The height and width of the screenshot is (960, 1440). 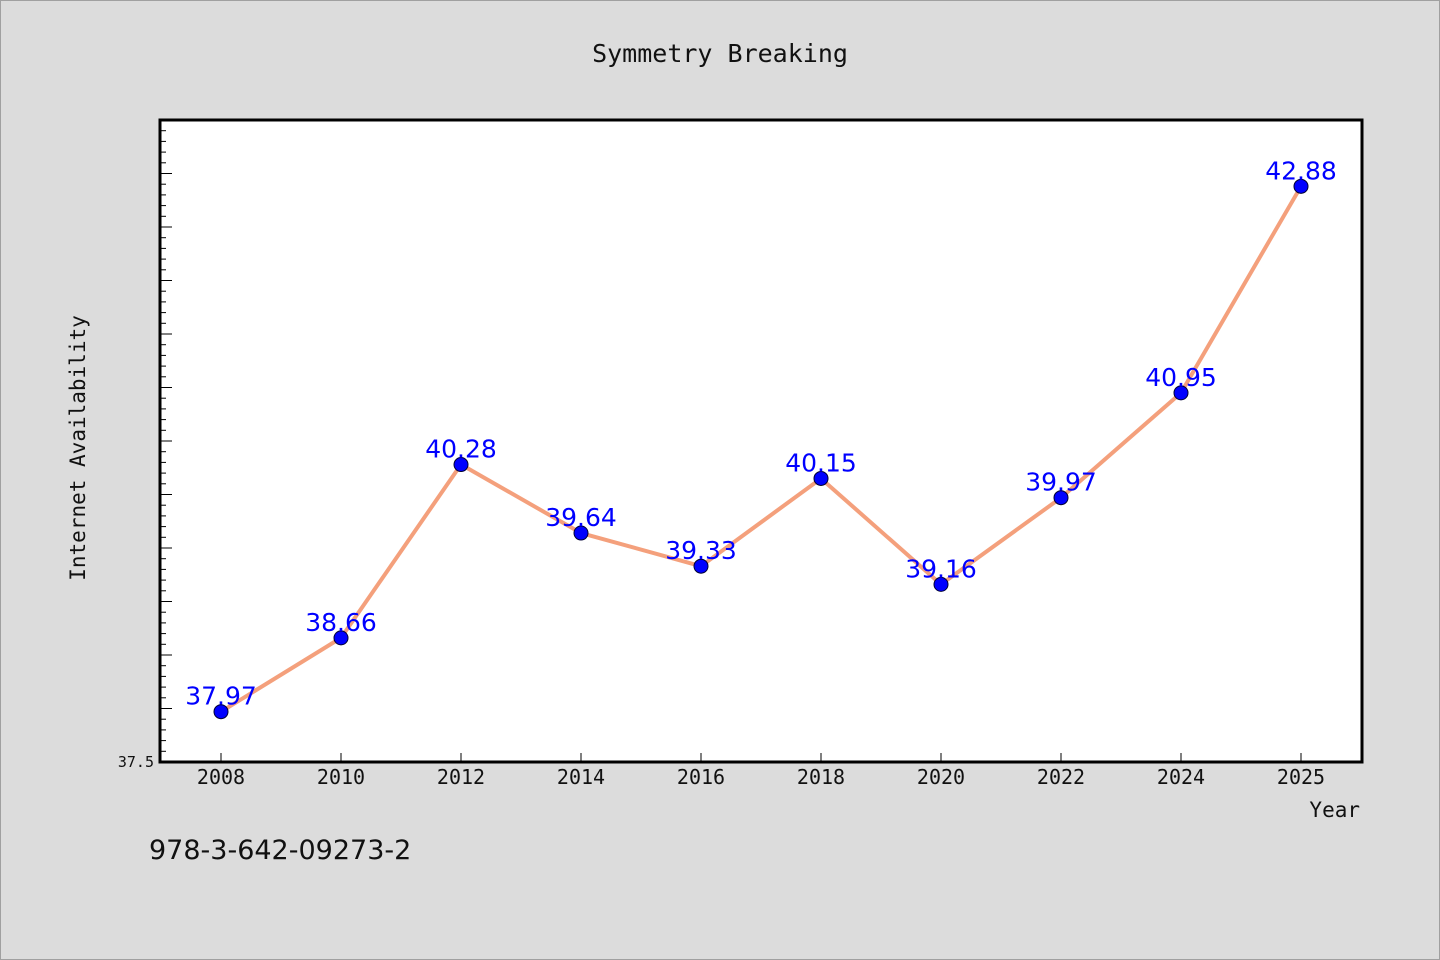 I want to click on x-tick-label: 2022, so click(x=1061, y=777).